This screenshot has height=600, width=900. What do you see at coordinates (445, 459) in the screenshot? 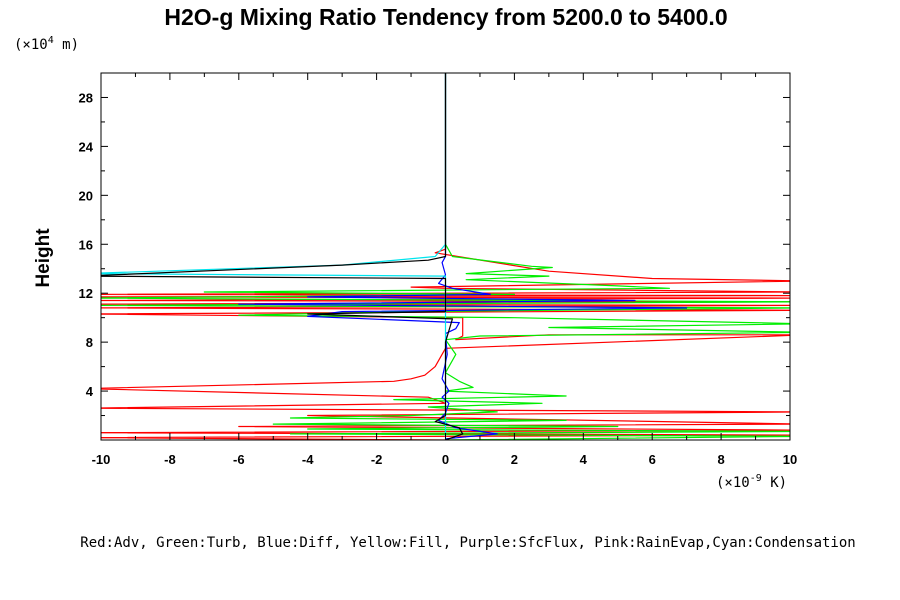
I see `x-tick-label: 0` at bounding box center [445, 459].